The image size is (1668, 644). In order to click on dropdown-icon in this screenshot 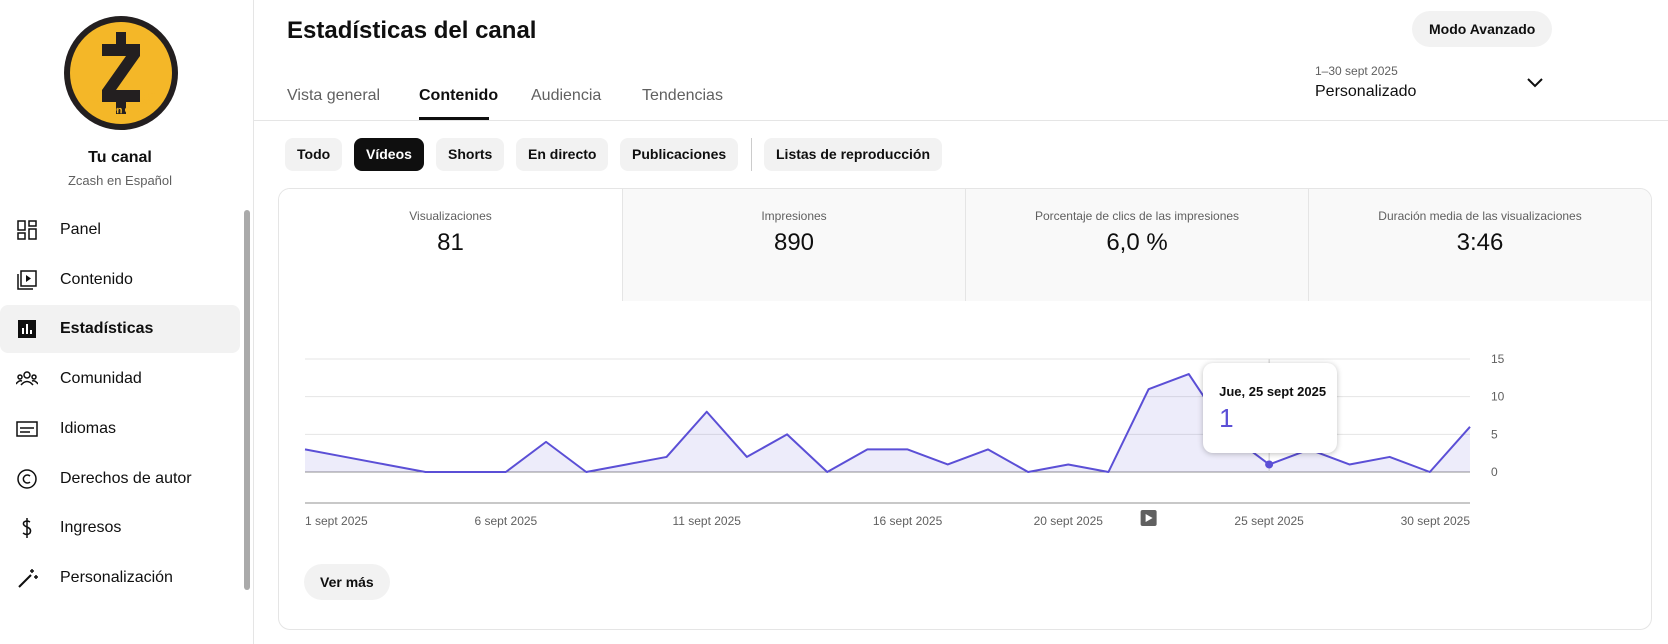, I will do `click(1535, 83)`.